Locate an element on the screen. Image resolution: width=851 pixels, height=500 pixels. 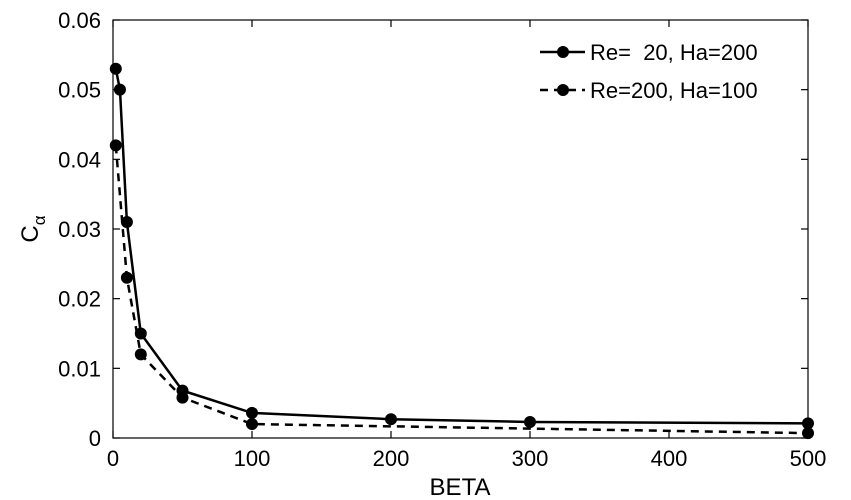
y-axis-title-main: C is located at coordinates (30, 233).